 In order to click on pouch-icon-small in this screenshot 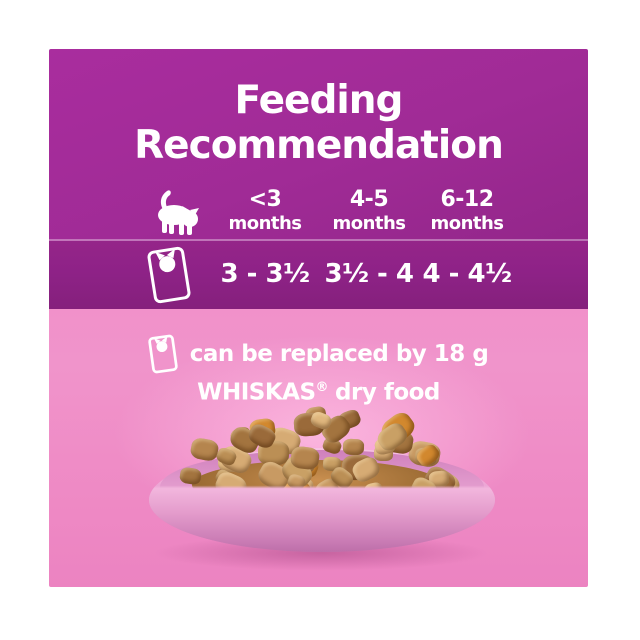, I will do `click(162, 354)`.